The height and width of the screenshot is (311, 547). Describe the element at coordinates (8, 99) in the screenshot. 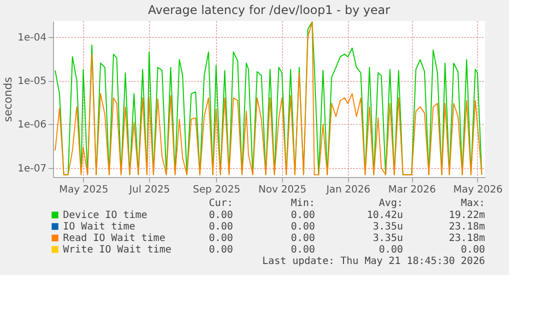

I see `y-axis-title: seconds` at that location.